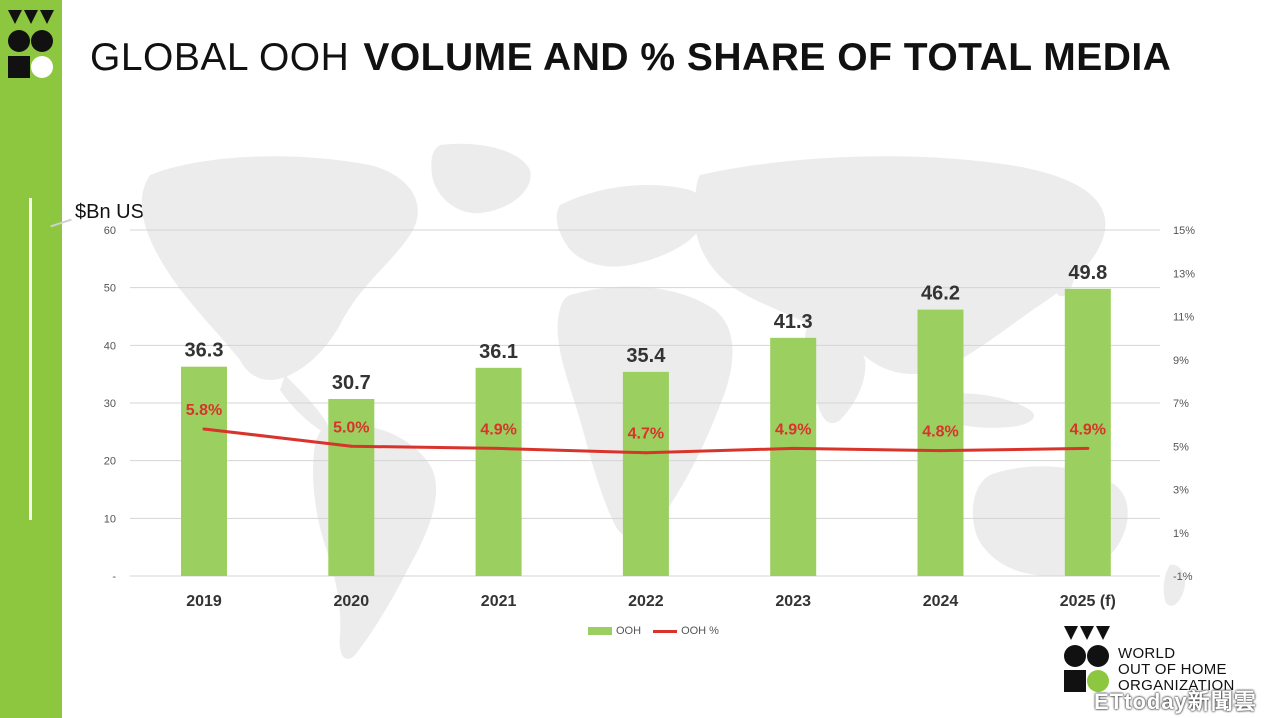 The height and width of the screenshot is (718, 1280). I want to click on y-left-tick-label: -, so click(114, 577).